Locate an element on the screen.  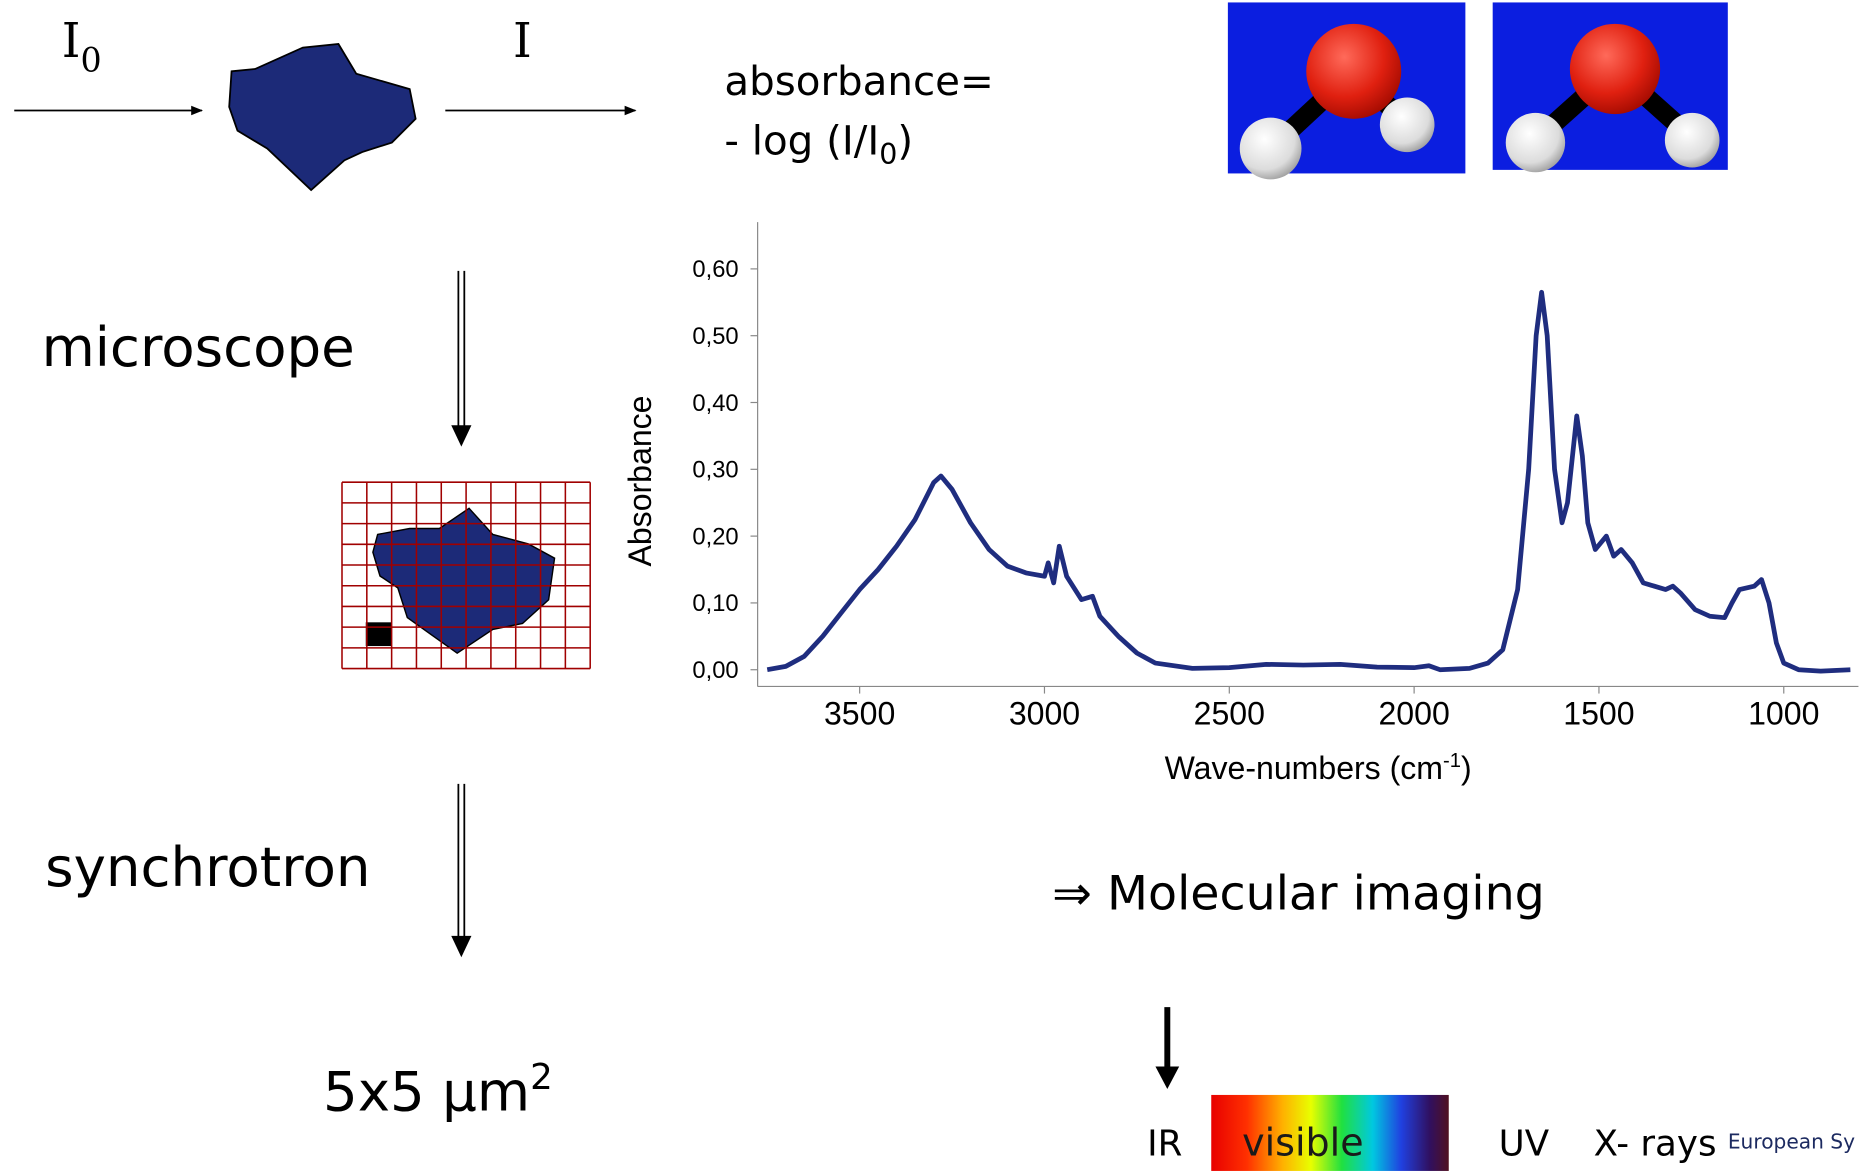
formula: - log (I/I0) is located at coordinates (818, 144).